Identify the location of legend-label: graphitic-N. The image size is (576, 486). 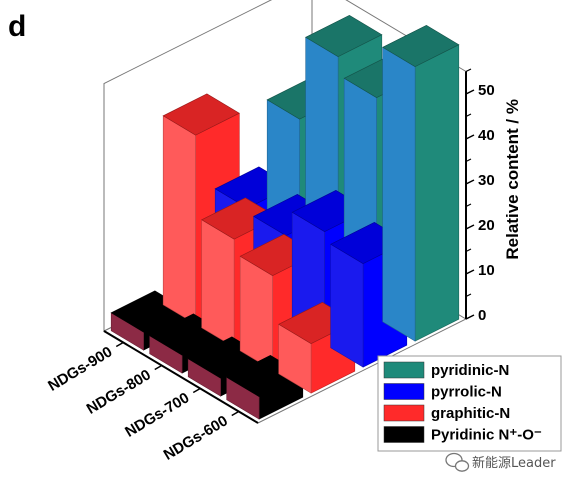
(470, 413).